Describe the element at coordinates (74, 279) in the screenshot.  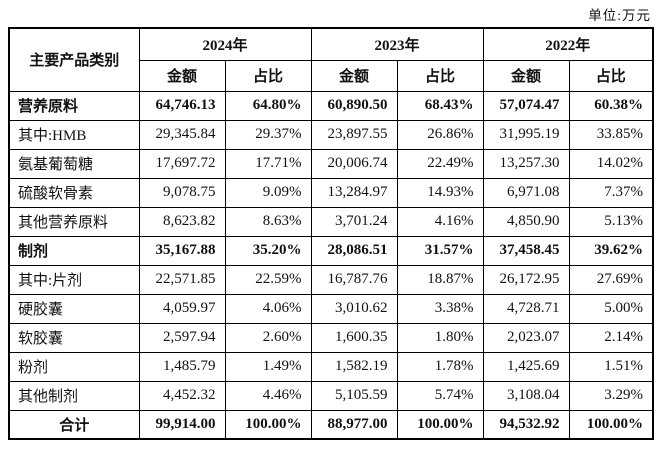
I see `category-cell: 其中:片剂` at that location.